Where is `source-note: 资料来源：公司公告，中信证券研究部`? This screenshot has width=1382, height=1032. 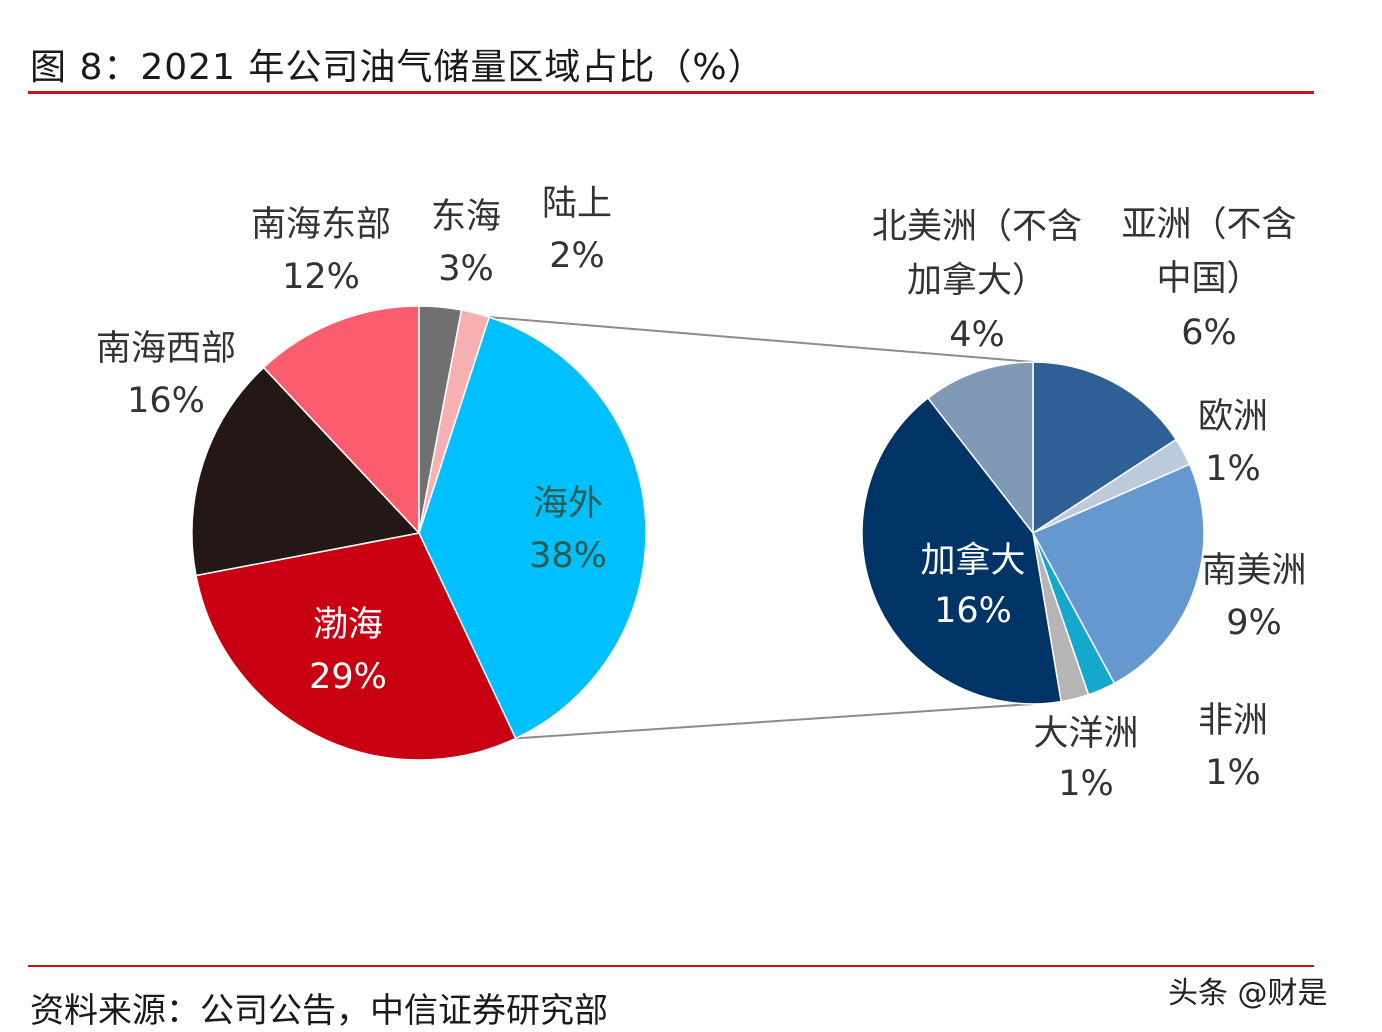
source-note: 资料来源：公司公告，中信证券研究部 is located at coordinates (319, 1011).